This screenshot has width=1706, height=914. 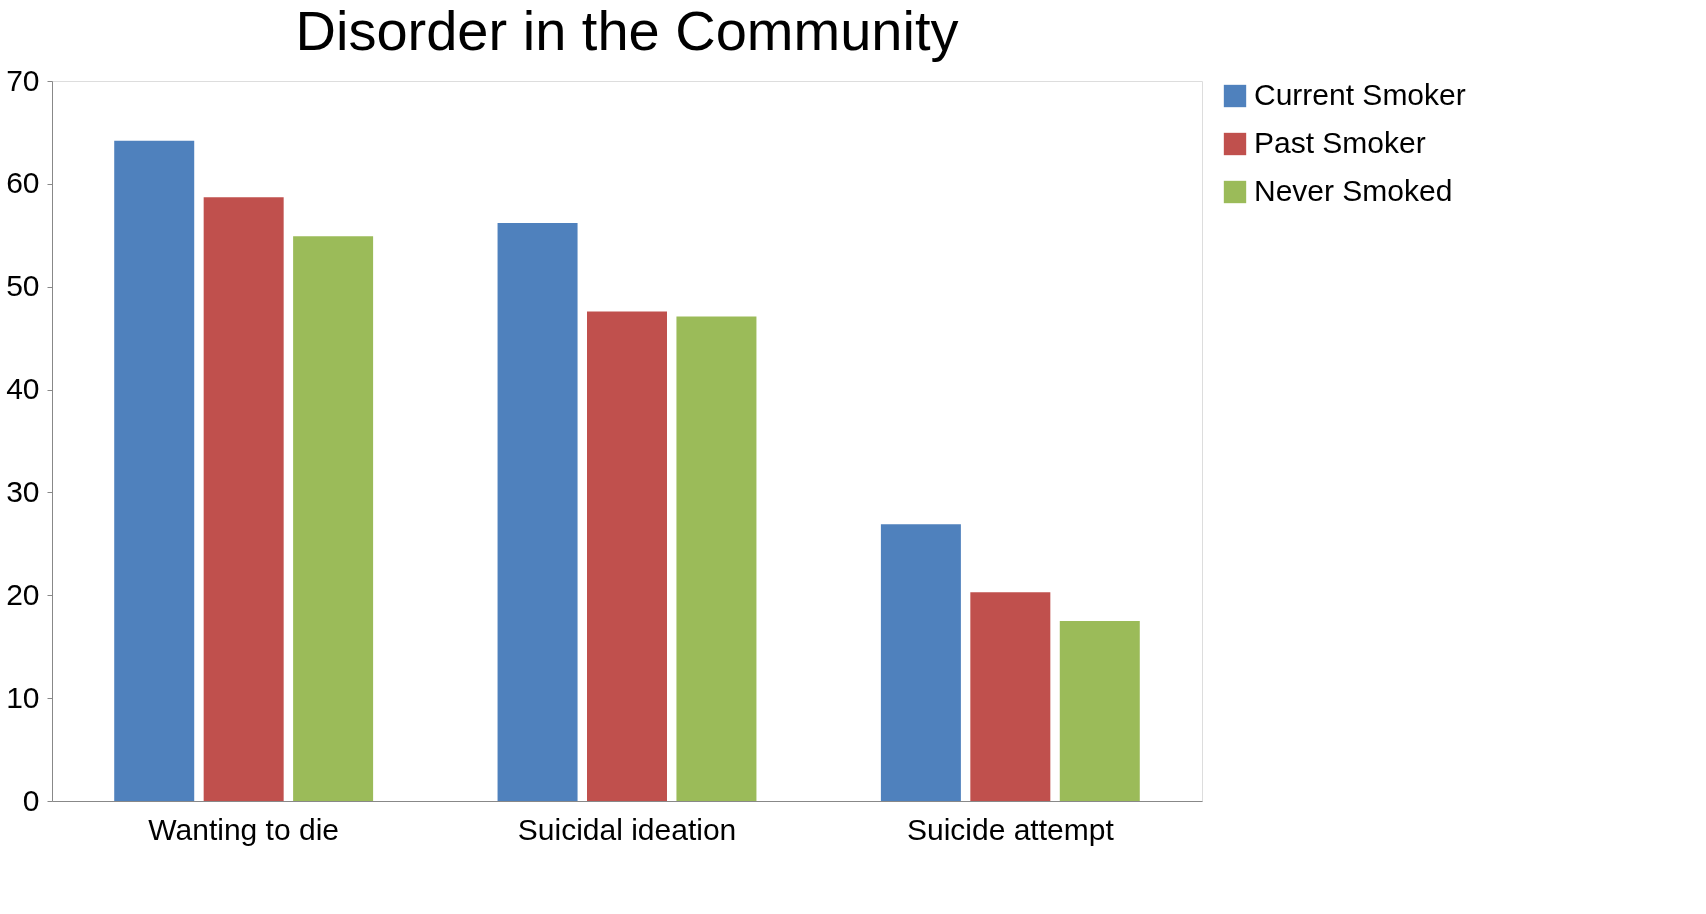 I want to click on legend-label: Never Smoked, so click(x=1353, y=190).